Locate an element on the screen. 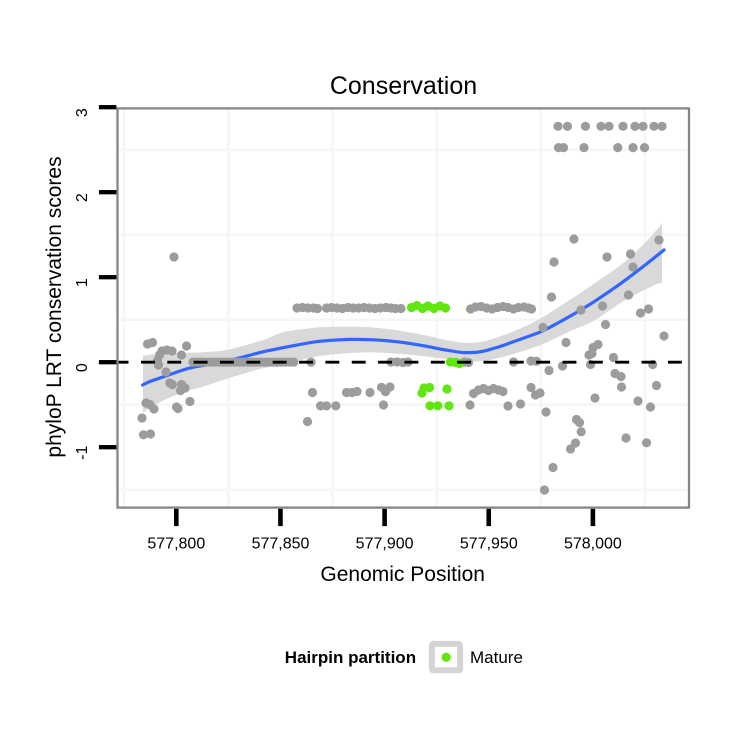  svg-text: 3 is located at coordinates (82, 112).